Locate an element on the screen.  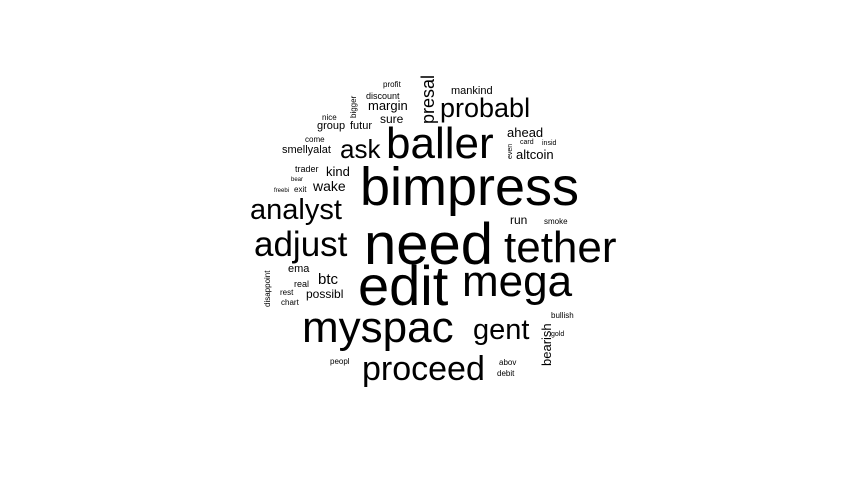
word-edit: edit is located at coordinates (403, 285).